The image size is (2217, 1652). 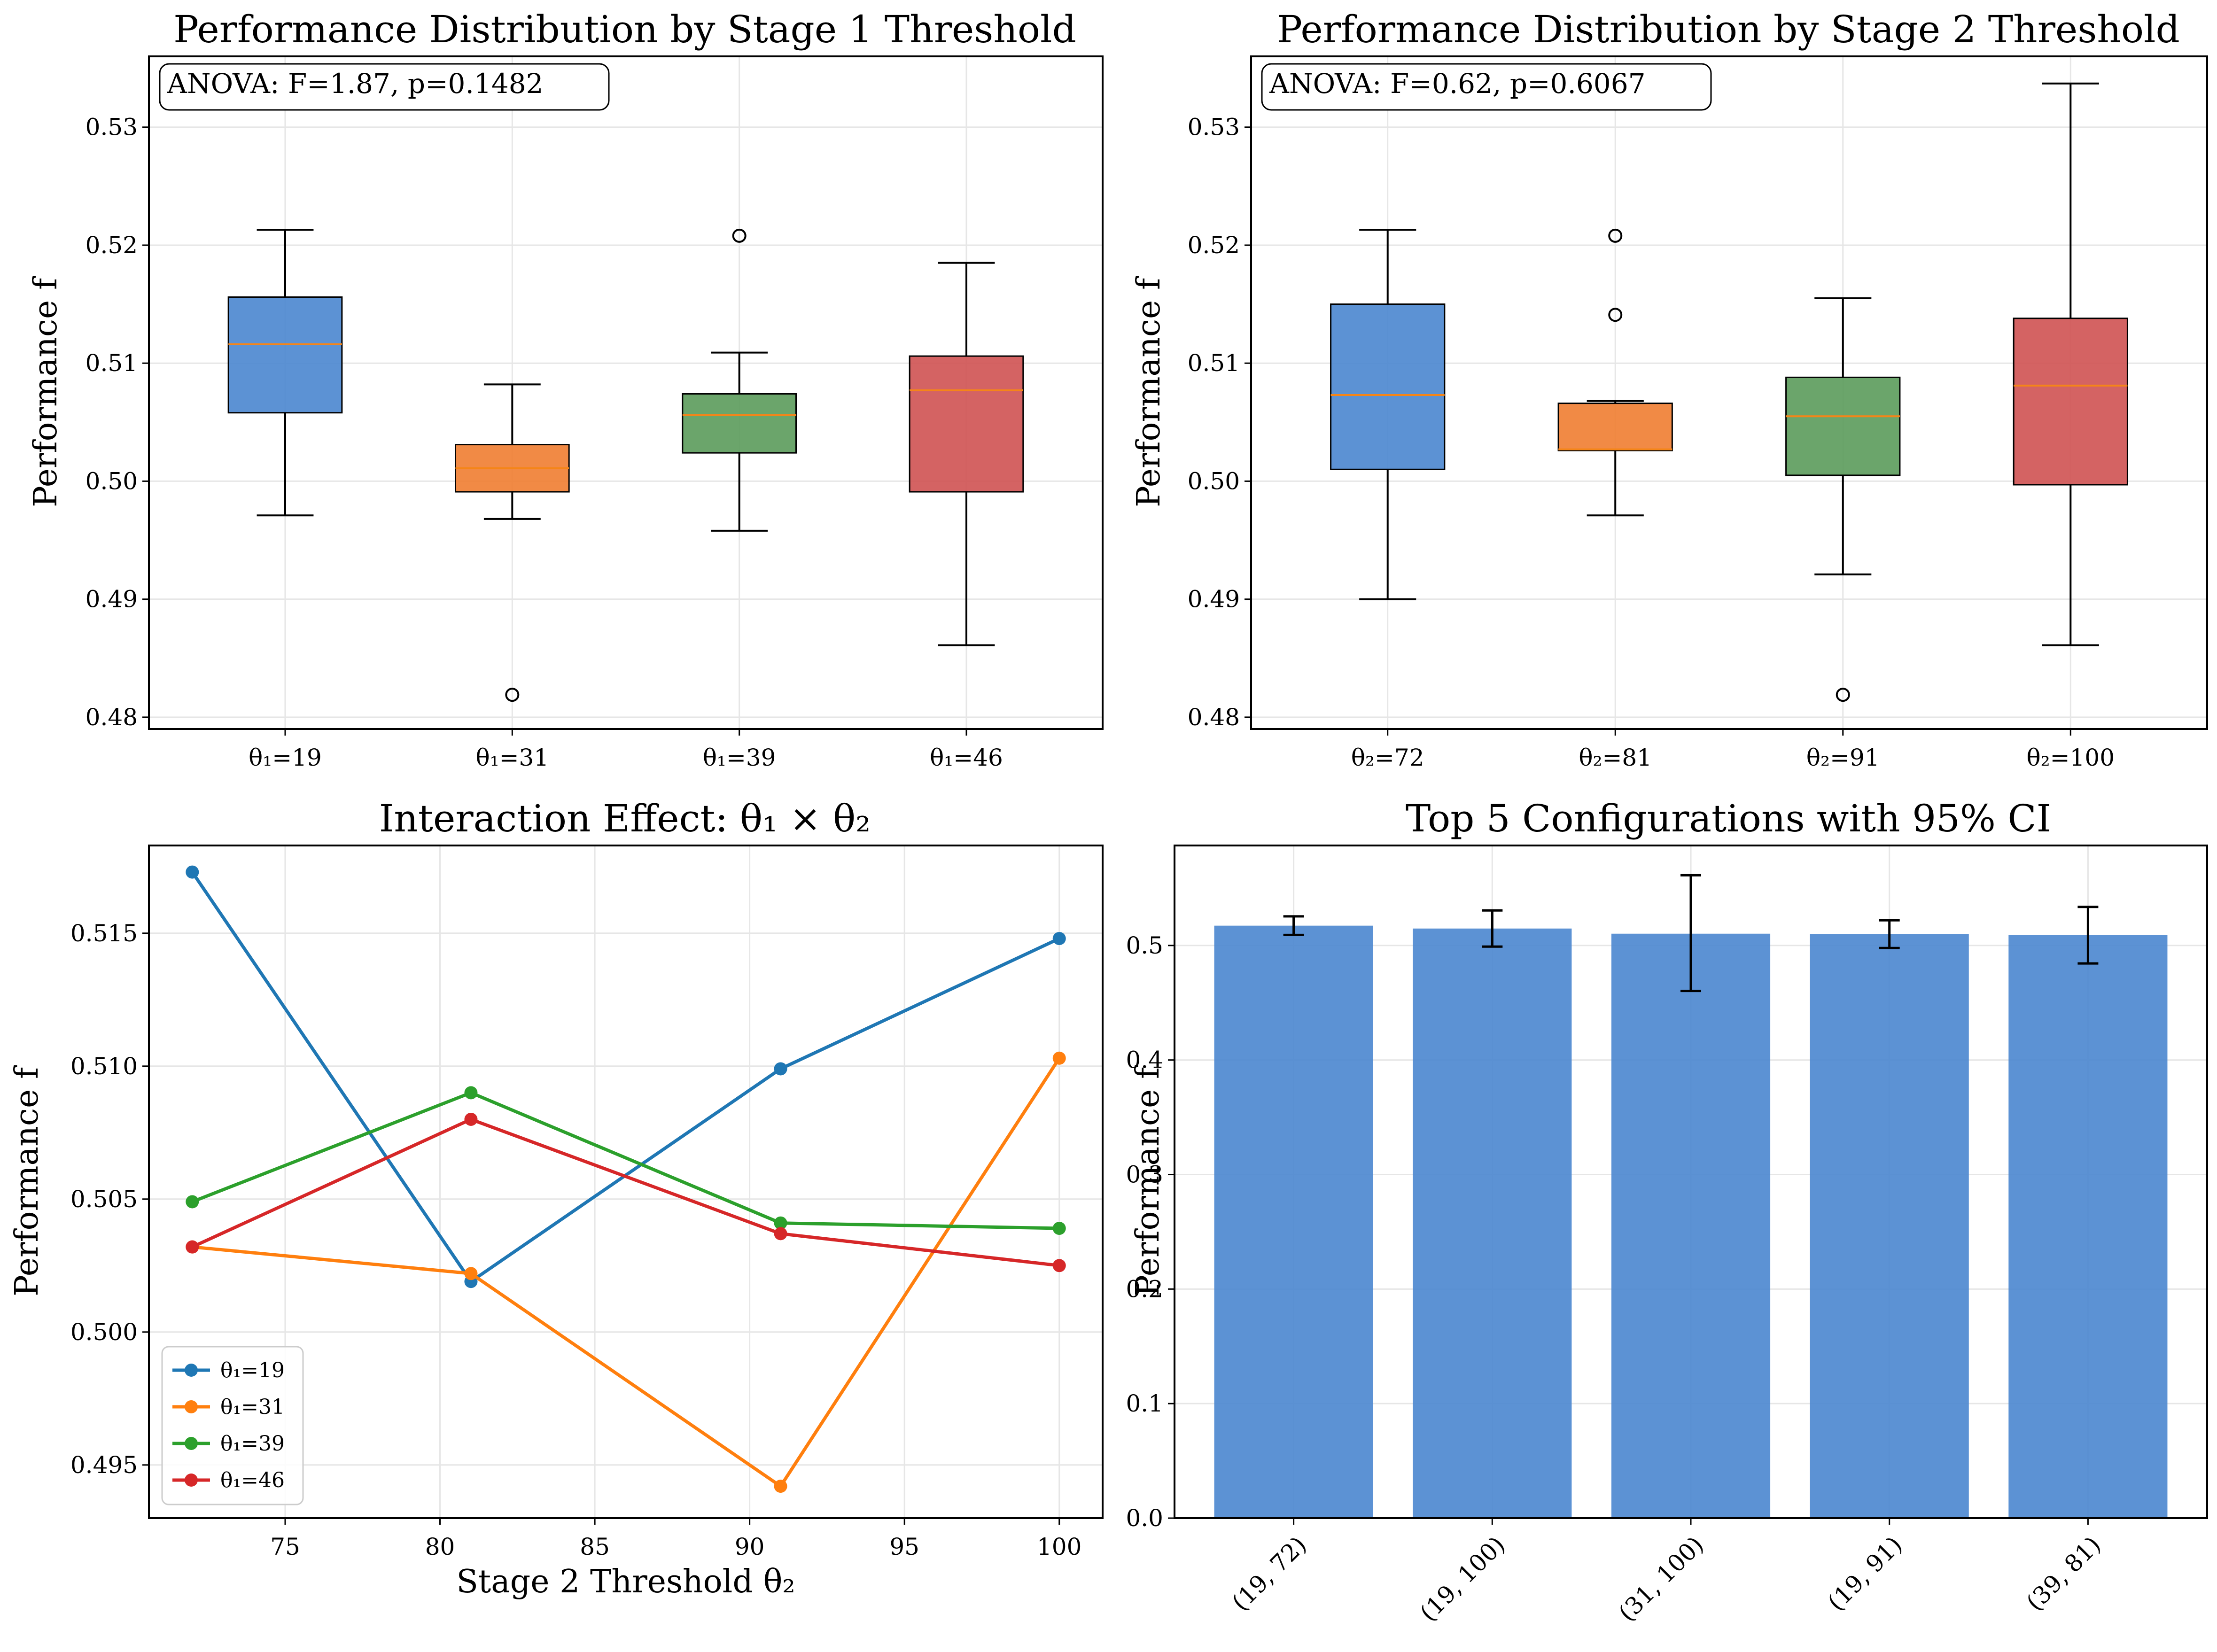 I want to click on ytick-label: 0.1, so click(x=1144, y=1403).